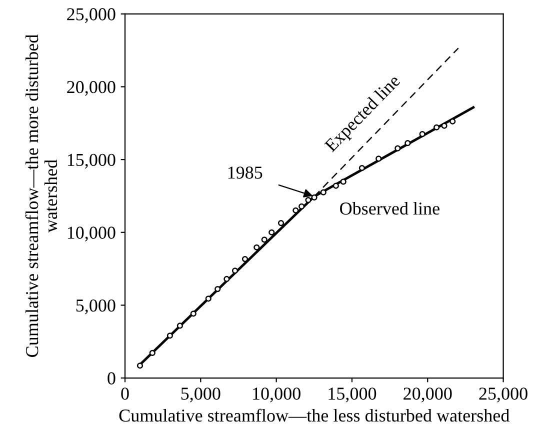 The width and height of the screenshot is (540, 435). What do you see at coordinates (92, 234) in the screenshot?
I see `y-tick-label: 10,000` at bounding box center [92, 234].